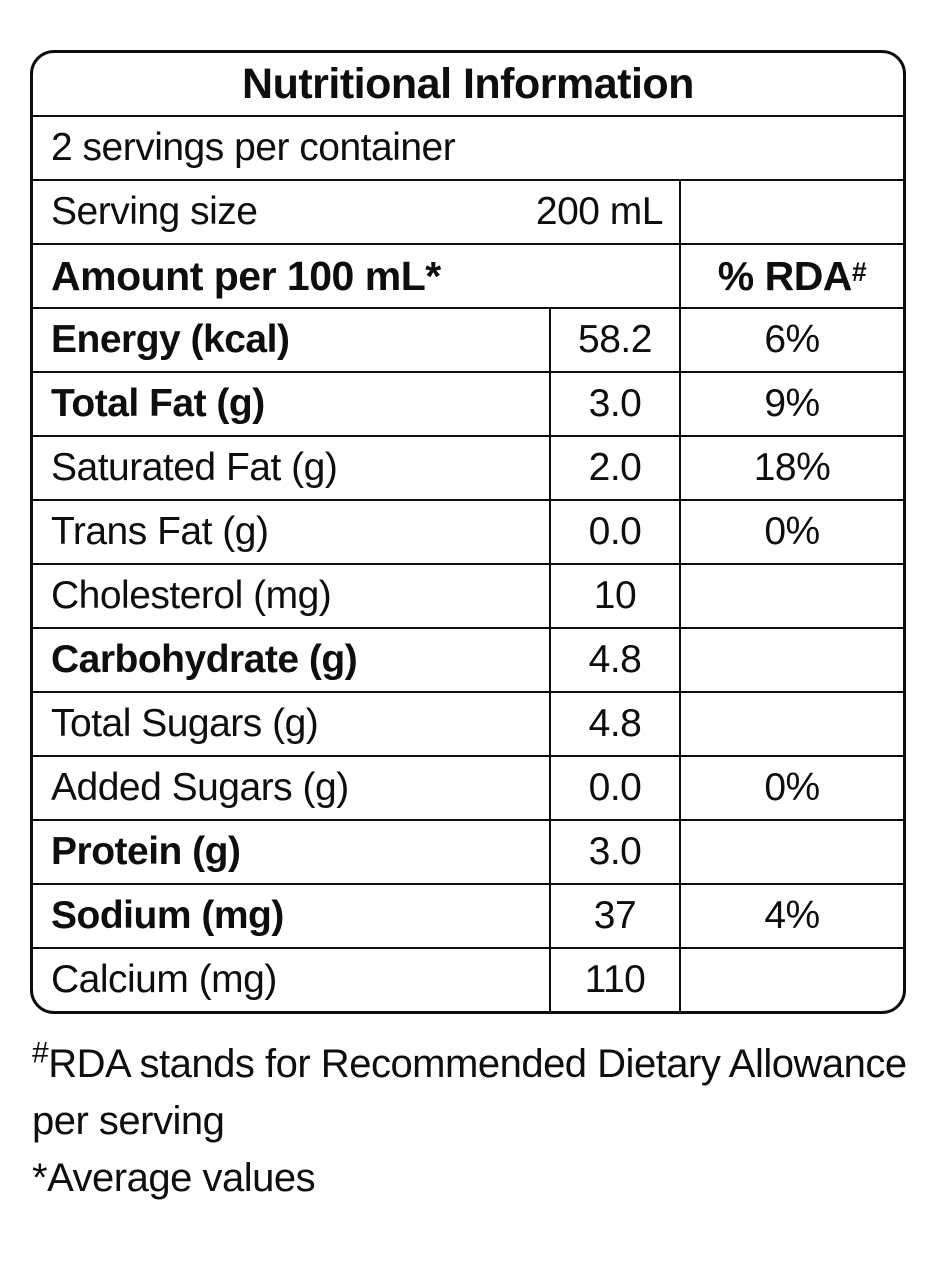 The height and width of the screenshot is (1276, 940). What do you see at coordinates (146, 851) in the screenshot?
I see `nutrient-label: Protein (g)` at bounding box center [146, 851].